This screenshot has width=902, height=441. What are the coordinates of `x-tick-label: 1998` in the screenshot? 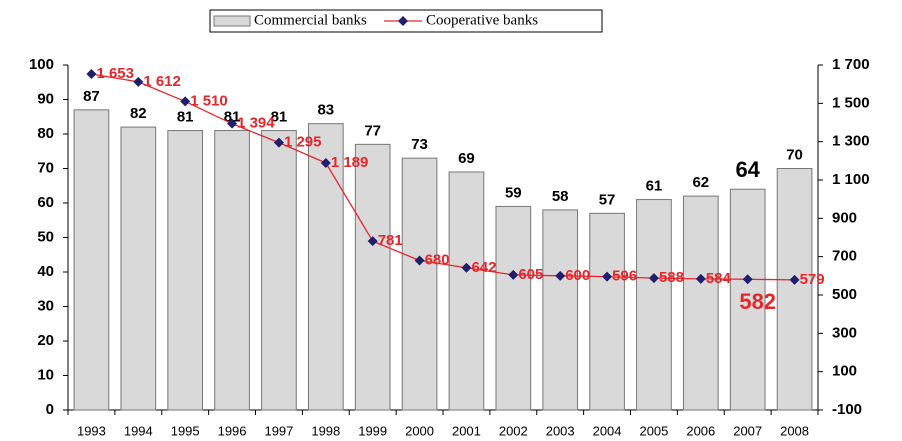 It's located at (325, 430).